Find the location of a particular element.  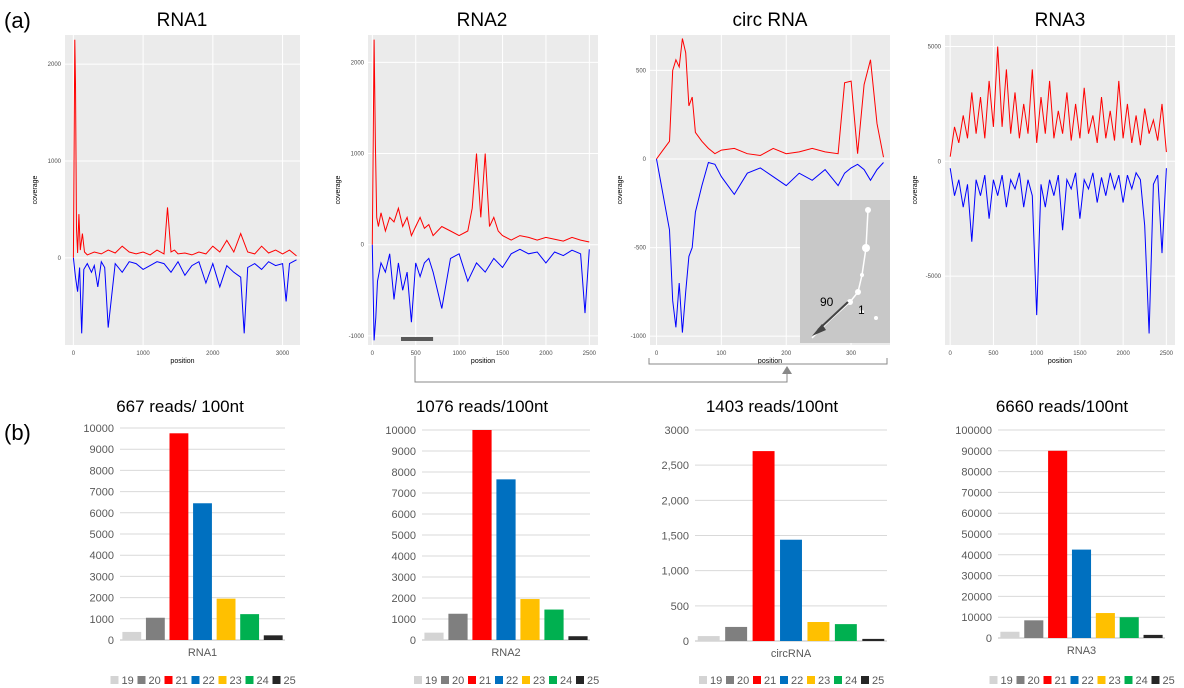

bar1-y-tick-label: 7000 is located at coordinates (102, 493).